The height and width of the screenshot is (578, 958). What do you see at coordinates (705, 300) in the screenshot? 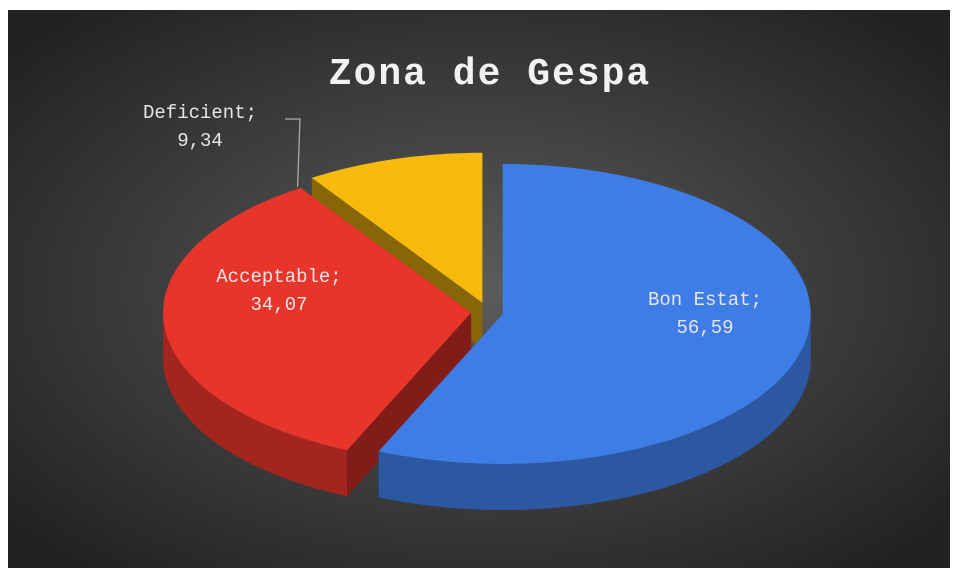
I see `data-label-category: Bon Estat;` at bounding box center [705, 300].